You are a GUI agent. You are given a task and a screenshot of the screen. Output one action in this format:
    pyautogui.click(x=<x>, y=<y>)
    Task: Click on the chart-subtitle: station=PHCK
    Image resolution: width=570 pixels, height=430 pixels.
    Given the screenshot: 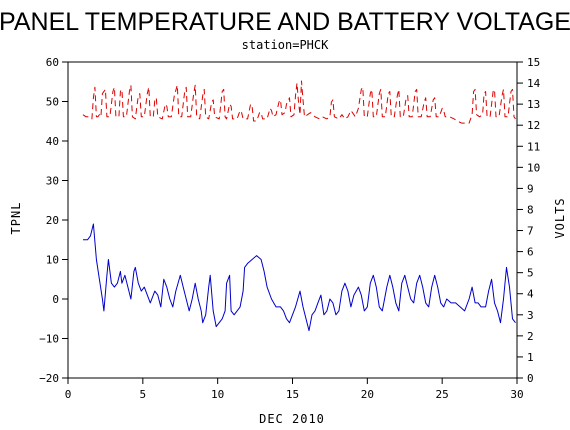 What is the action you would take?
    pyautogui.click(x=285, y=45)
    